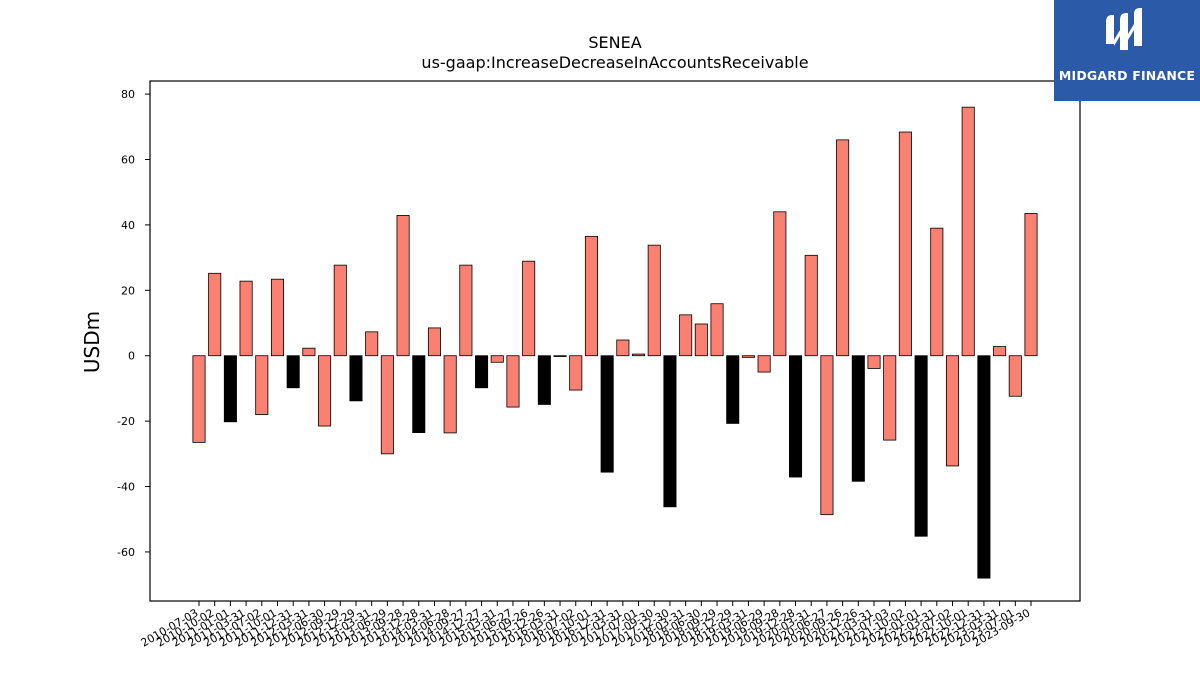 This screenshot has height=675, width=1200. Describe the element at coordinates (1127, 75) in the screenshot. I see `brand-name: MIDGARD FINANCE` at that location.